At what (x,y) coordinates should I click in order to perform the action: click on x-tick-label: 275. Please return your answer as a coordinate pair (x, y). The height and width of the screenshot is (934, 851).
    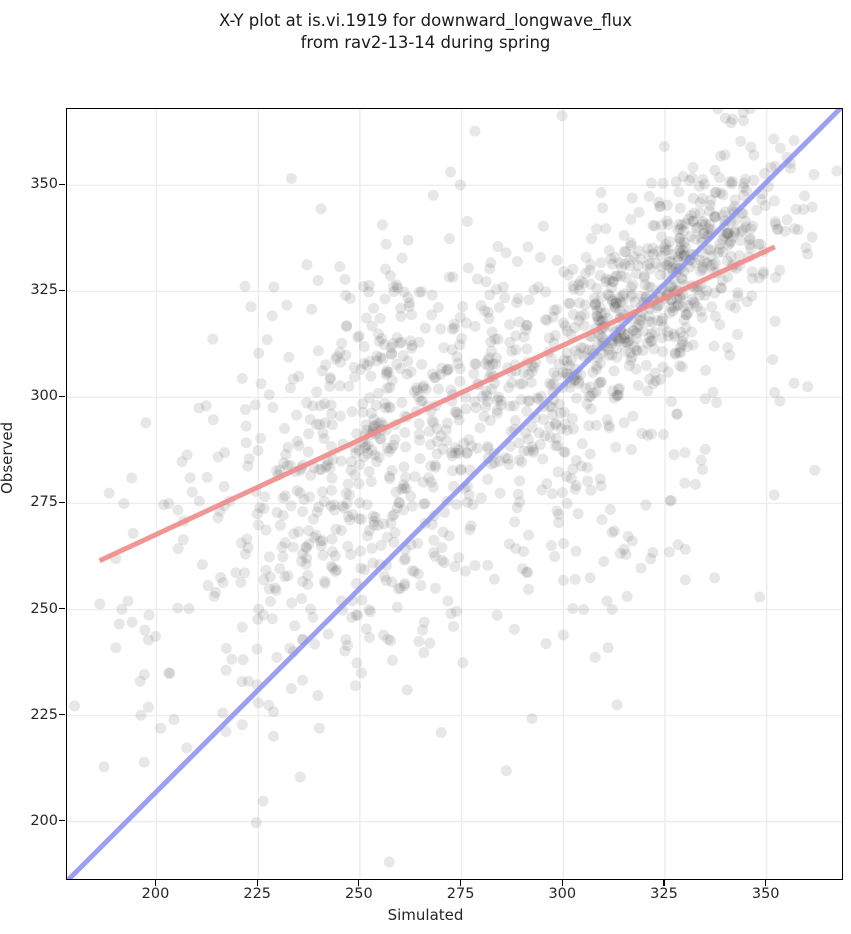
    Looking at the image, I should click on (460, 894).